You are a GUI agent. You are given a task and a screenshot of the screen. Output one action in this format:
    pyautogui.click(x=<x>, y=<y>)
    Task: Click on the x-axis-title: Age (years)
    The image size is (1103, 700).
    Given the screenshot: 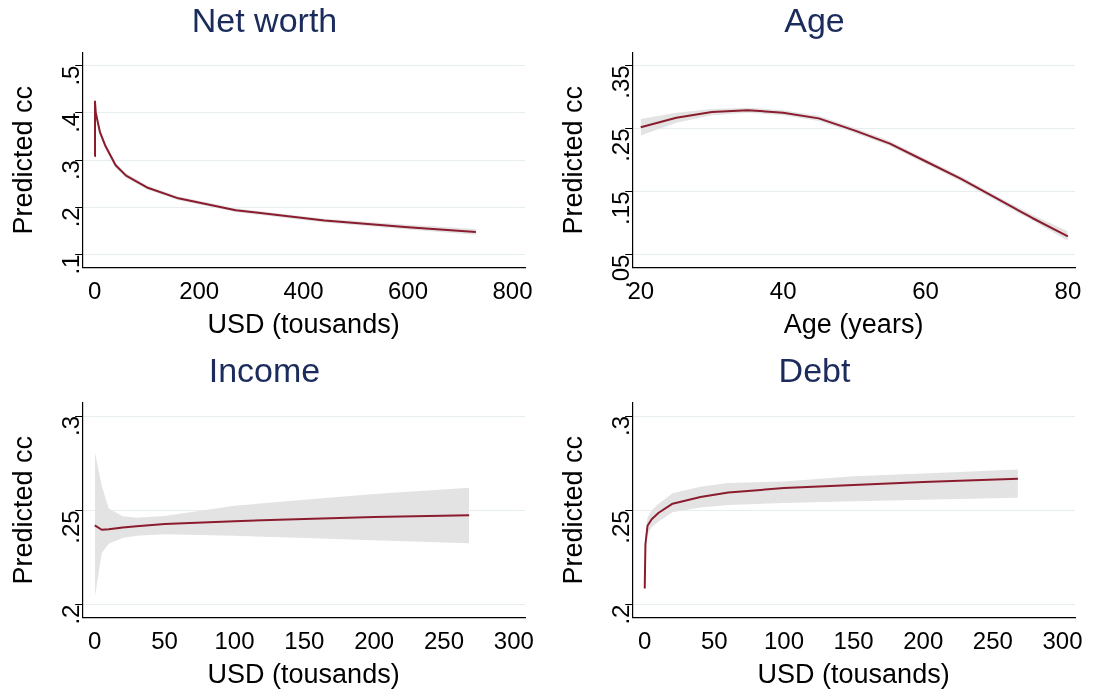 What is the action you would take?
    pyautogui.click(x=853, y=324)
    